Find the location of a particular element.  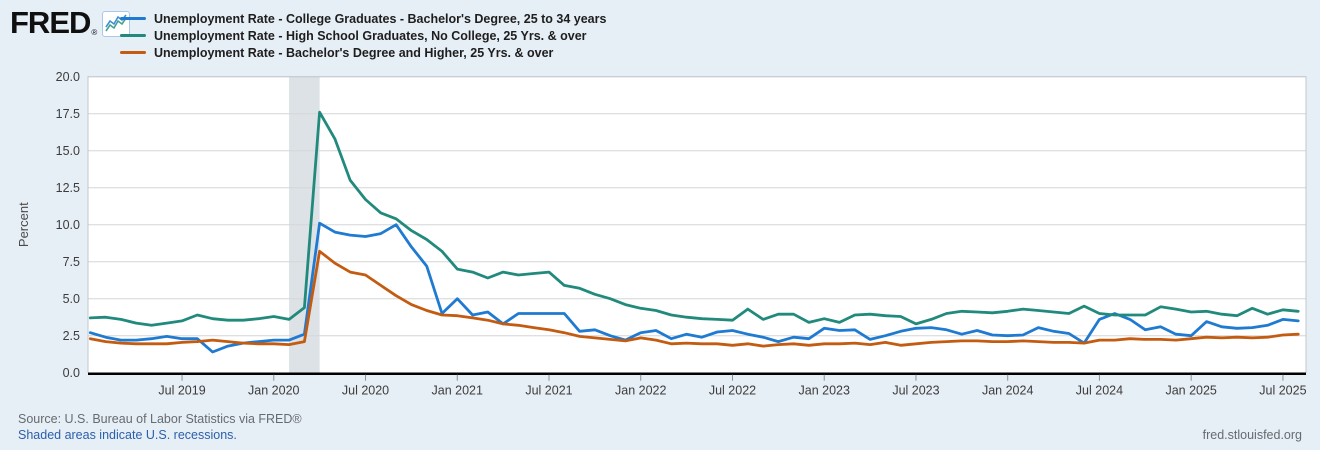

fred-logo: FRED ® is located at coordinates (70, 22).